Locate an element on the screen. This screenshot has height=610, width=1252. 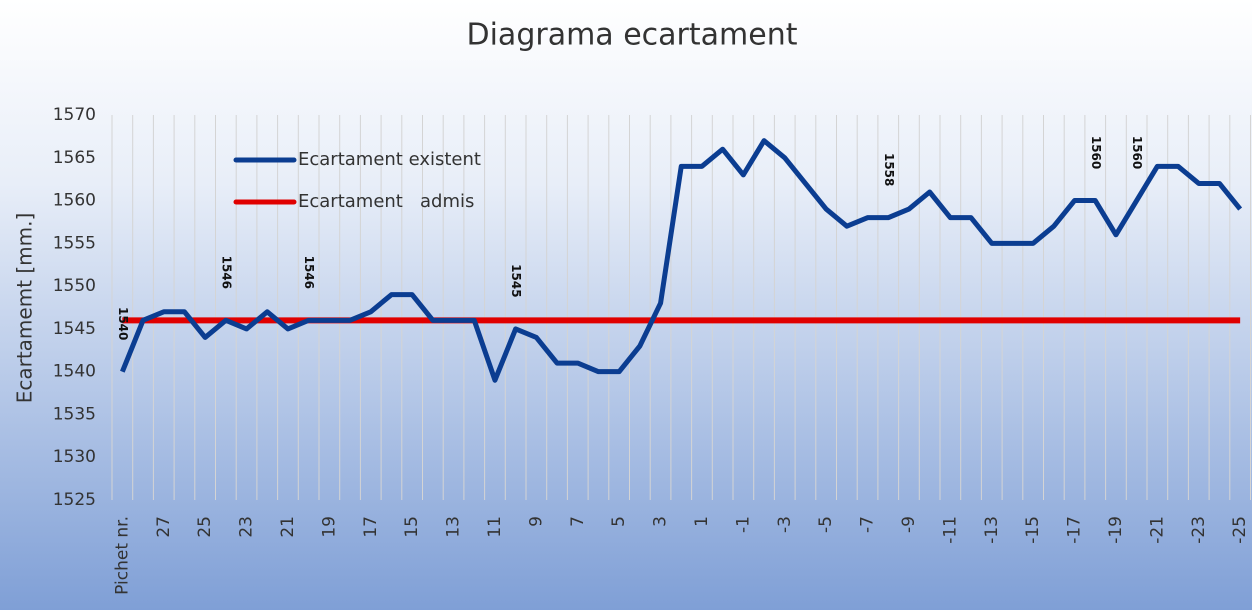
legend-label: Ecartament admis is located at coordinates (386, 201).